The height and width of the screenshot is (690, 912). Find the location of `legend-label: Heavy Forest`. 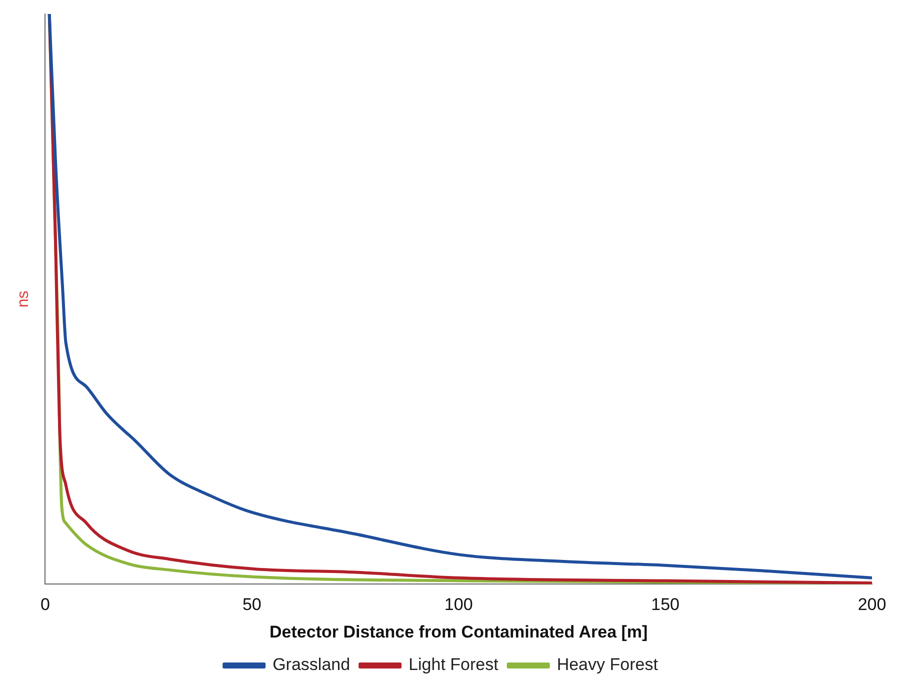

legend-label: Heavy Forest is located at coordinates (607, 664).